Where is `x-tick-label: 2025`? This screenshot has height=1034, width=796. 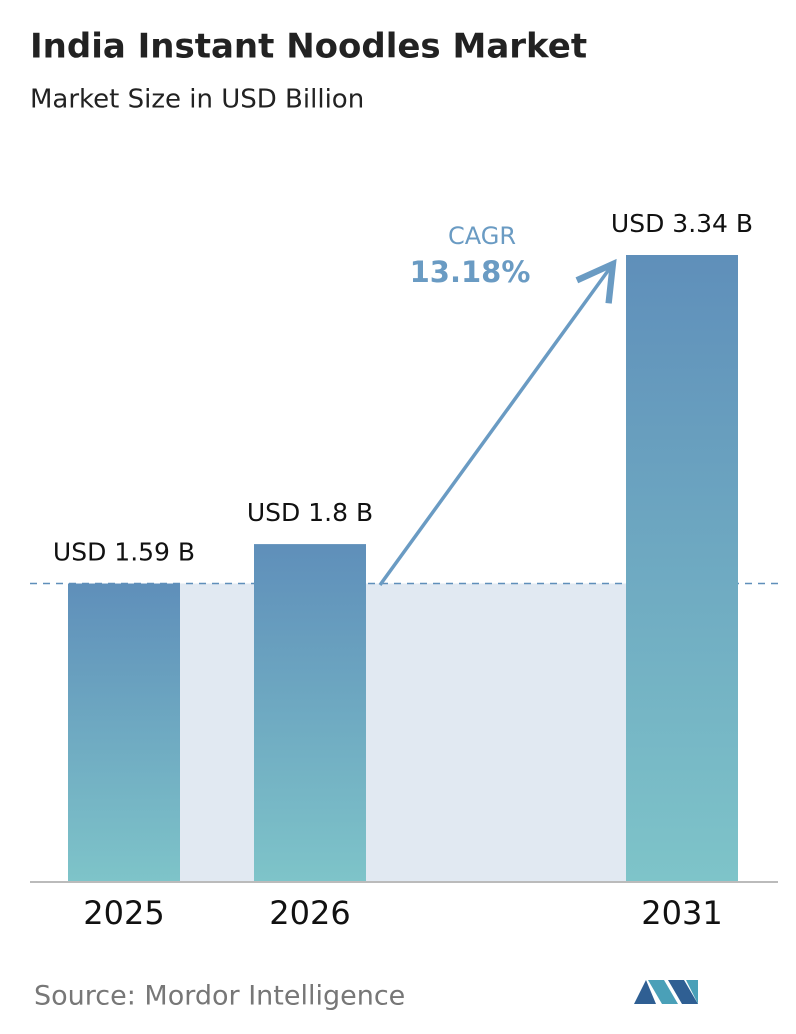 x-tick-label: 2025 is located at coordinates (123, 913).